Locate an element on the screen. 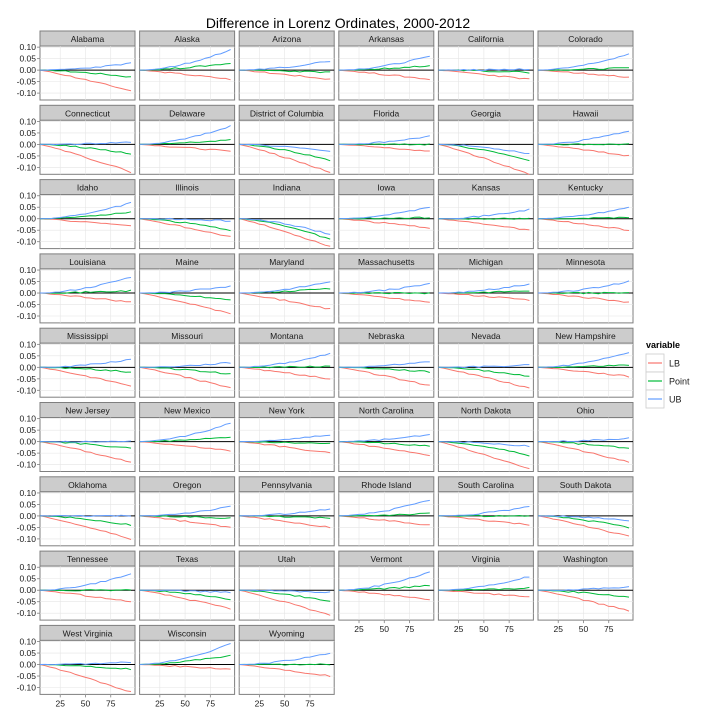 The image size is (720, 720). facet-connecticut: Connecticut 0.10 0.050.00 -0.05-0.10 is located at coordinates (76, 139).